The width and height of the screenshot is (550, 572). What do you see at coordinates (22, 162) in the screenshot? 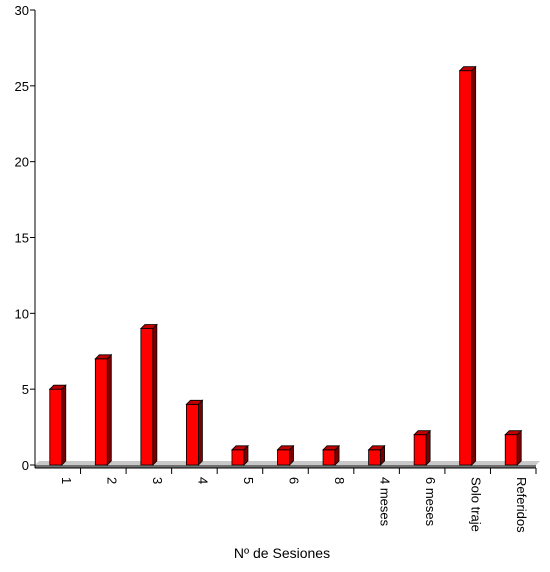
I see `y-tick-label: 20` at bounding box center [22, 162].